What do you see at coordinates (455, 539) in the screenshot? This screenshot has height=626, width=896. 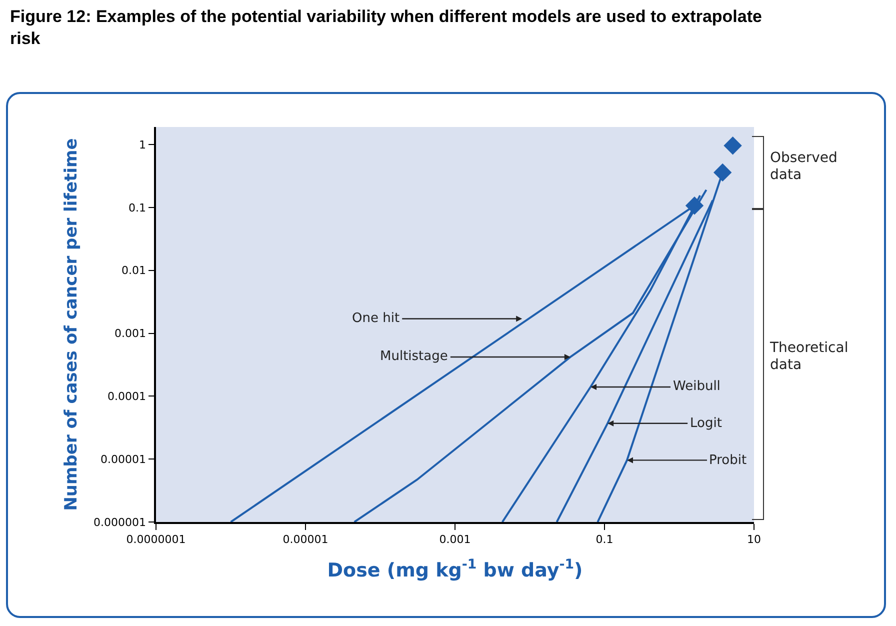 I see `x-tick-label: 0.001` at bounding box center [455, 539].